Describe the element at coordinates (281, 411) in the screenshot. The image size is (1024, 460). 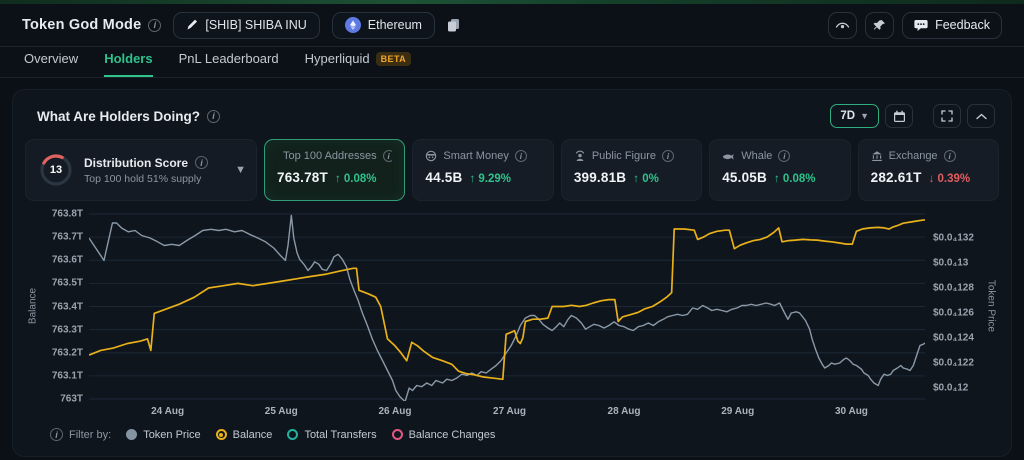
I see `x-axis-label: 25 Aug` at that location.